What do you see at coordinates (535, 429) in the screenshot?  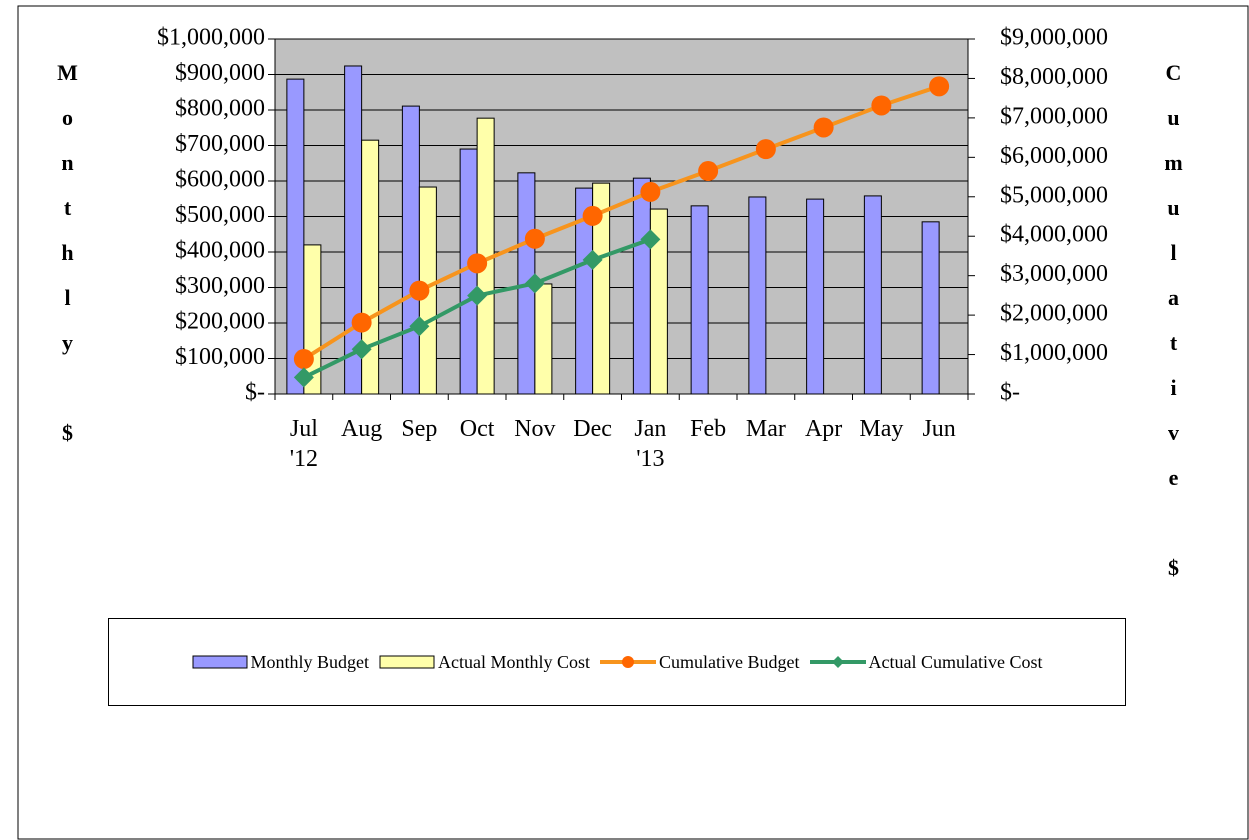 I see `x-tick-label: Nov` at bounding box center [535, 429].